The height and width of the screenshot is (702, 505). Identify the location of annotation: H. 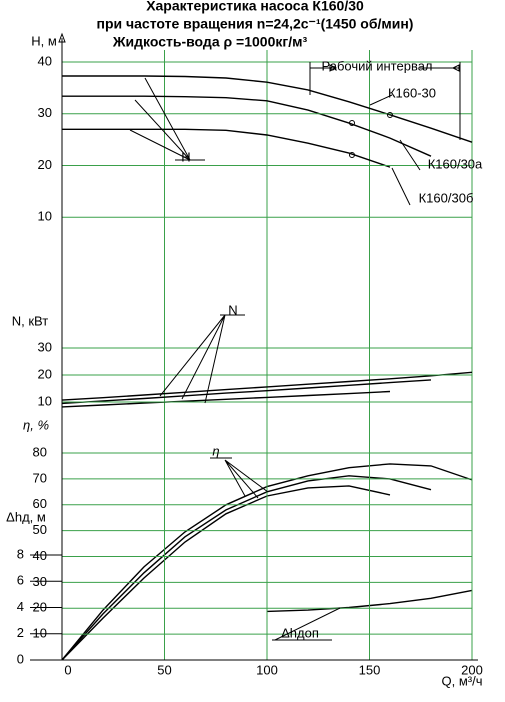
(185, 156).